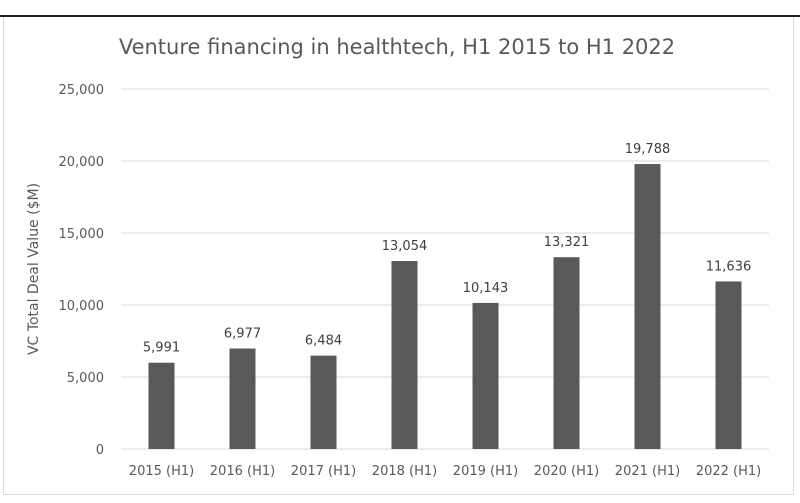 This screenshot has height=503, width=800. What do you see at coordinates (161, 471) in the screenshot?
I see `x-tick-label: 2015 (H1)` at bounding box center [161, 471].